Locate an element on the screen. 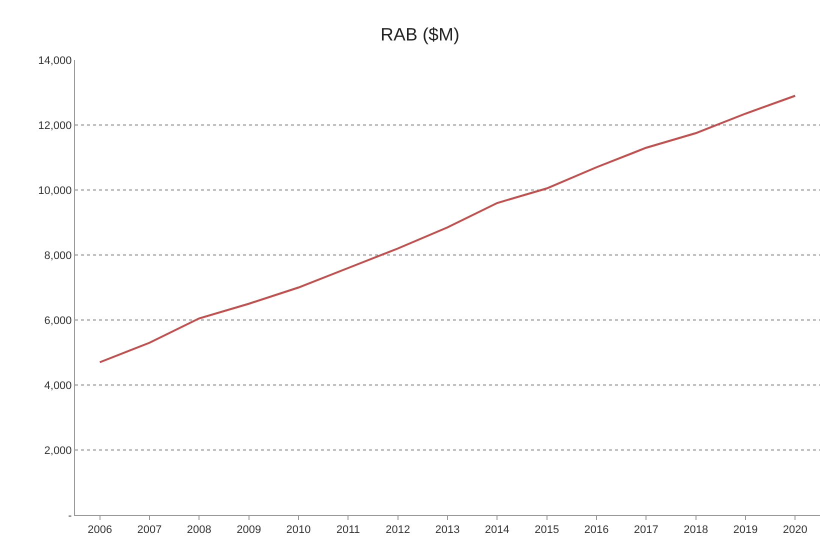  x-tick-label: 2009 is located at coordinates (249, 530).